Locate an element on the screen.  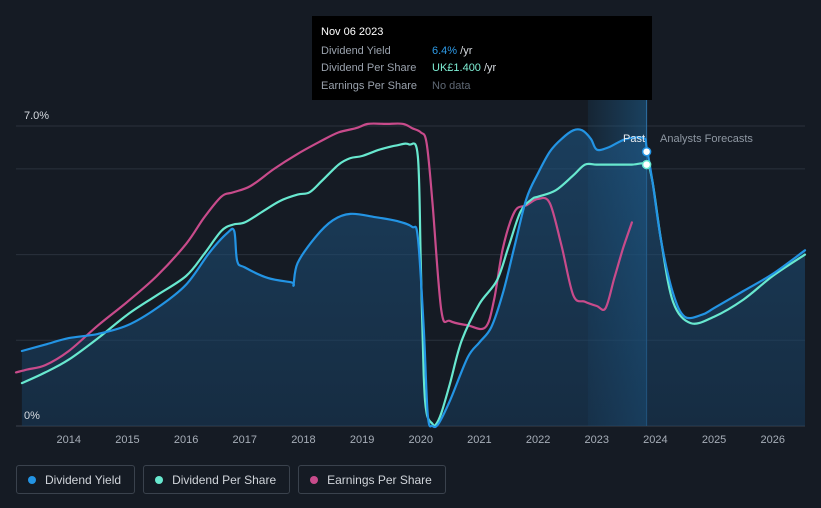
x-tick-label: 2014 is located at coordinates (69, 440).